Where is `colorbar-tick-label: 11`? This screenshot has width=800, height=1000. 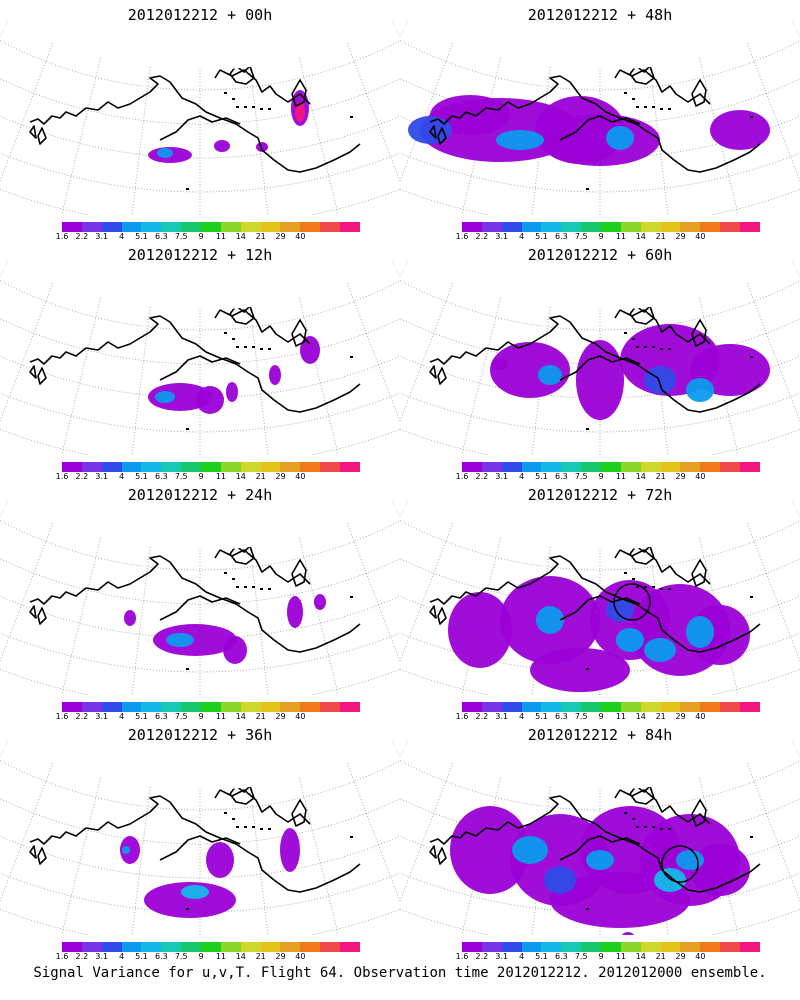 colorbar-tick-label: 11 is located at coordinates (221, 236).